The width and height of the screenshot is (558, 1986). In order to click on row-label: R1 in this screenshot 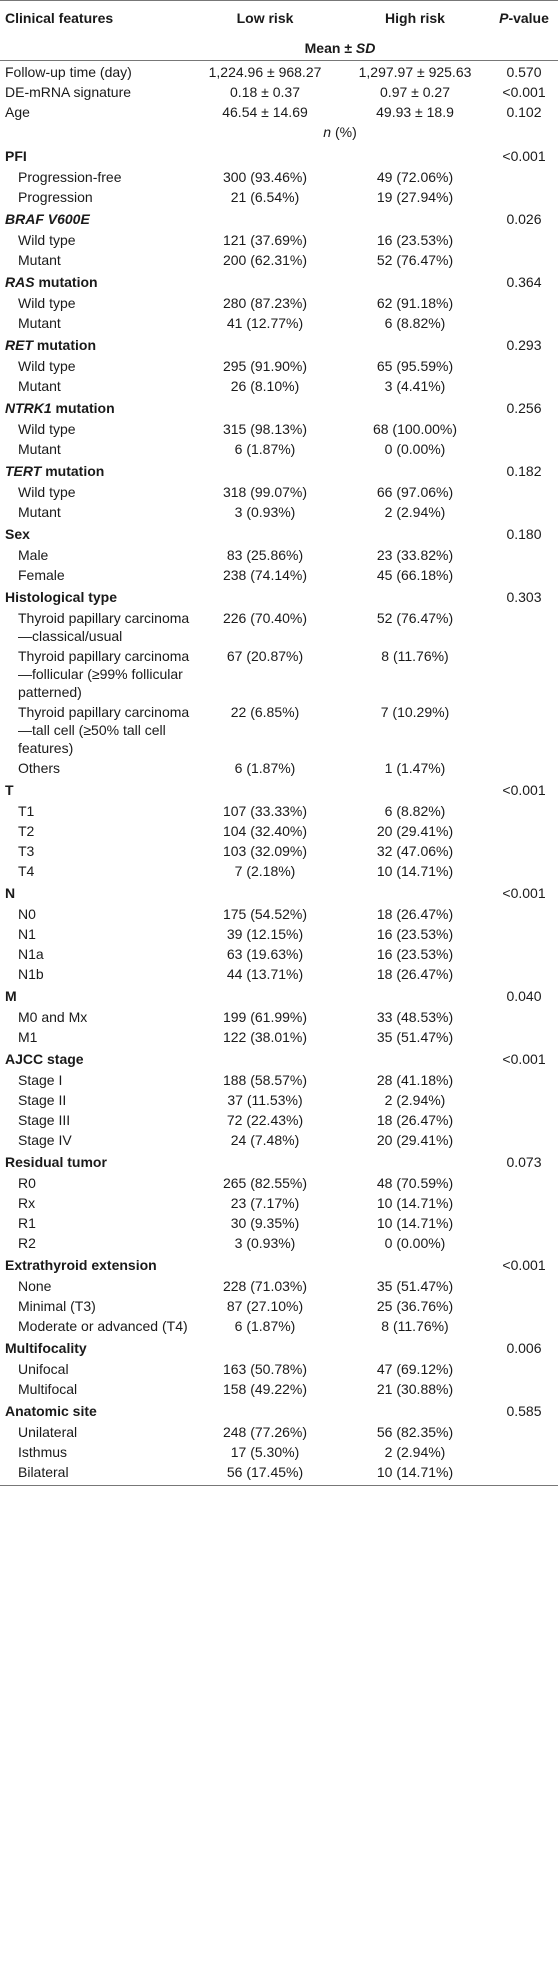, I will do `click(27, 1223)`.